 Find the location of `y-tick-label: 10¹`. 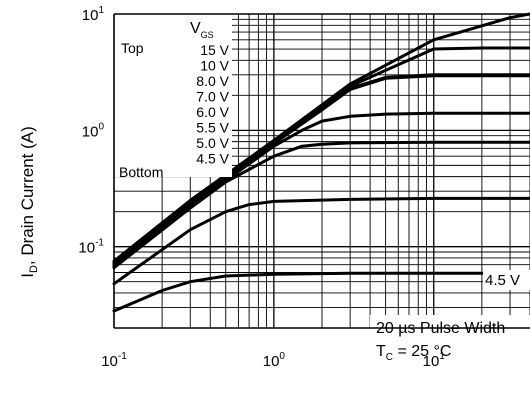

y-tick-label: 10¹ is located at coordinates (93, 14).